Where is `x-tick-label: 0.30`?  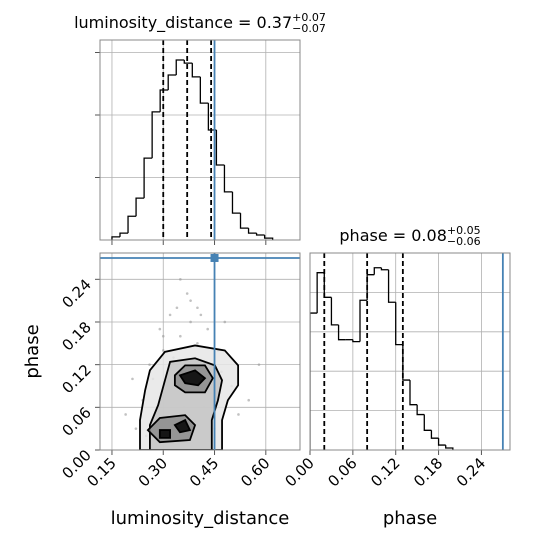
x-tick-label: 0.30 is located at coordinates (153, 472).